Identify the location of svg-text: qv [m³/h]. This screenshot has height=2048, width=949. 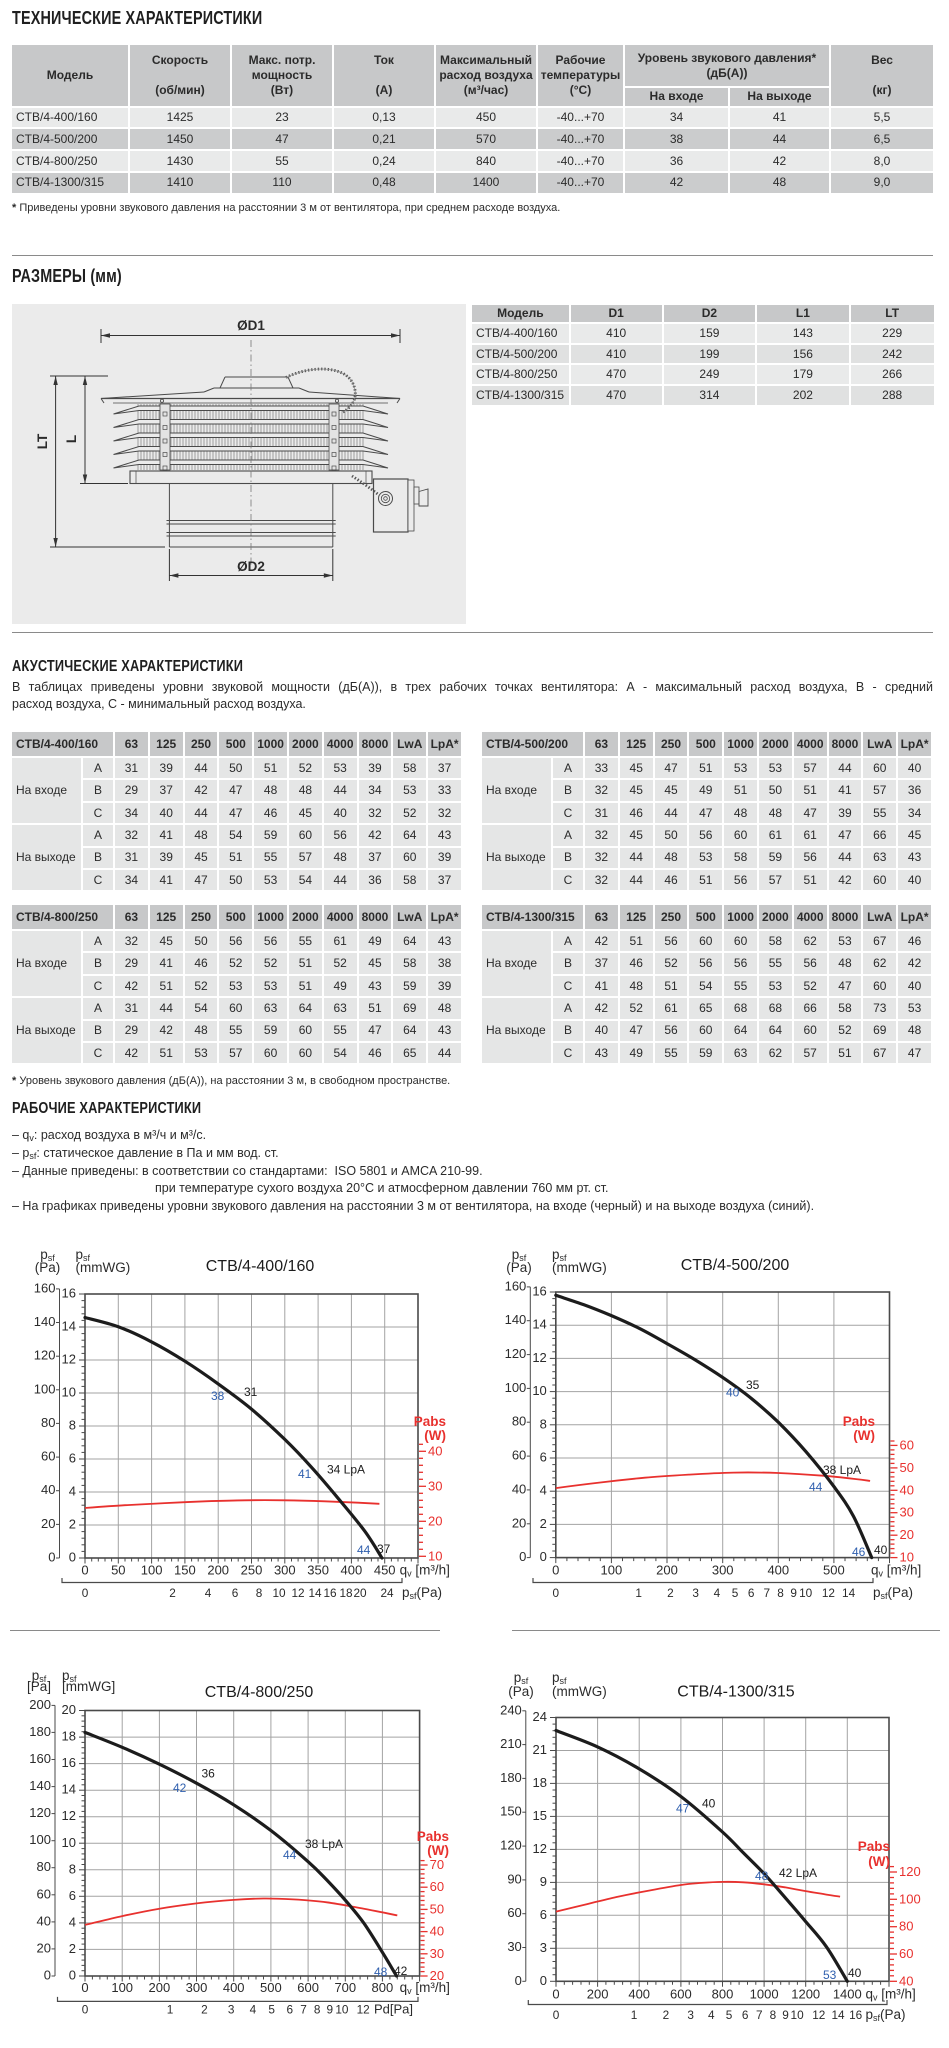
(425, 1571).